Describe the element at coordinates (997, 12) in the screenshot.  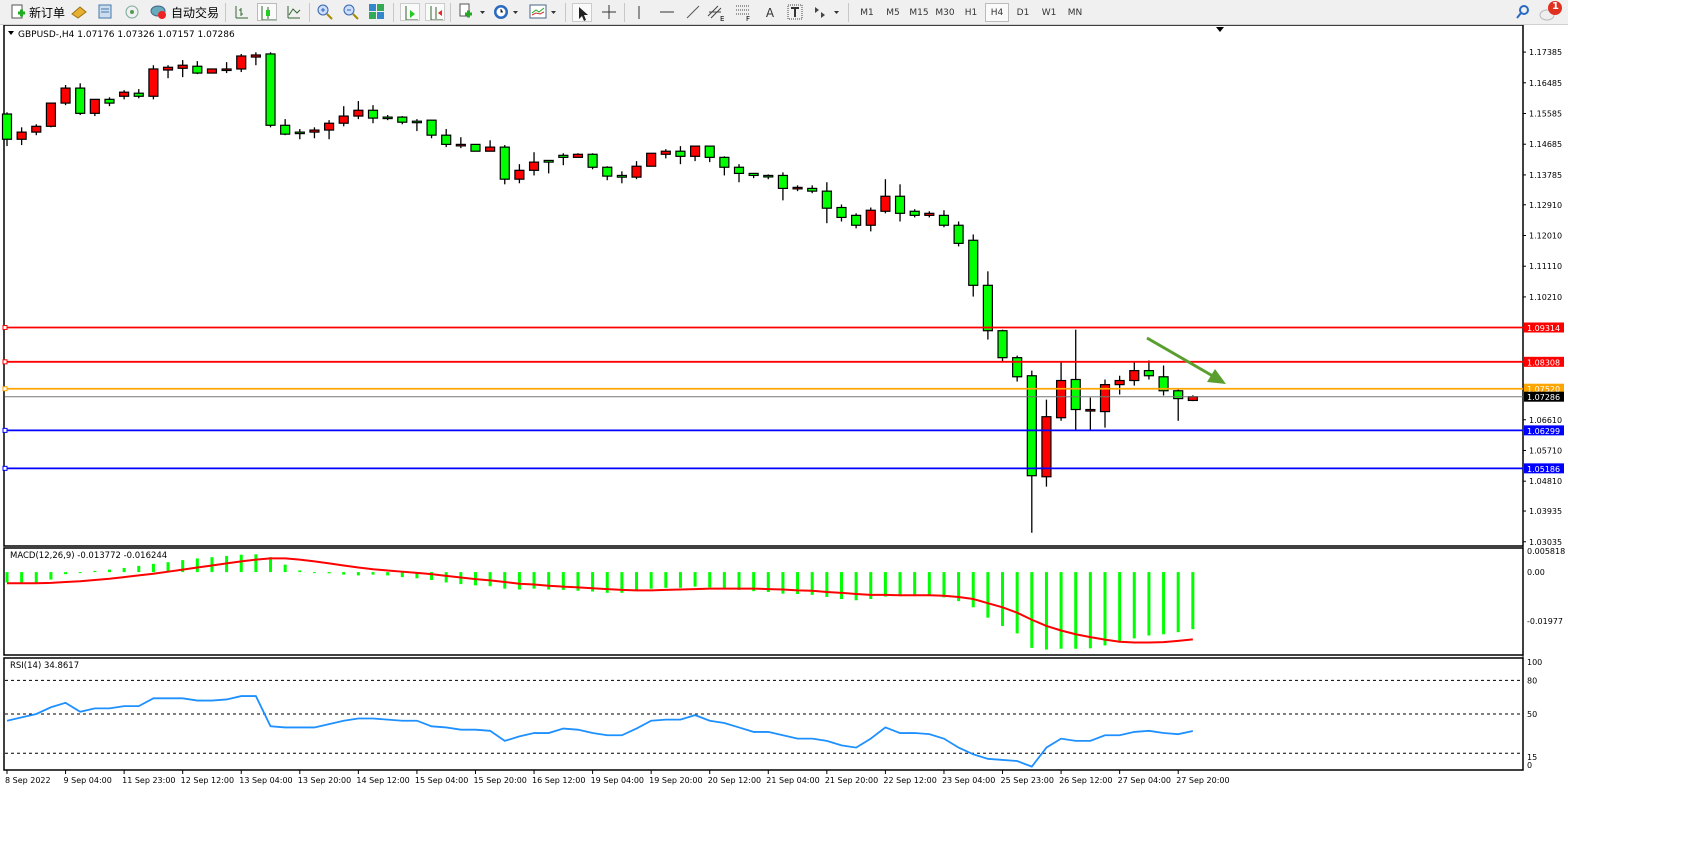
I see `timeframe-h4: H4` at that location.